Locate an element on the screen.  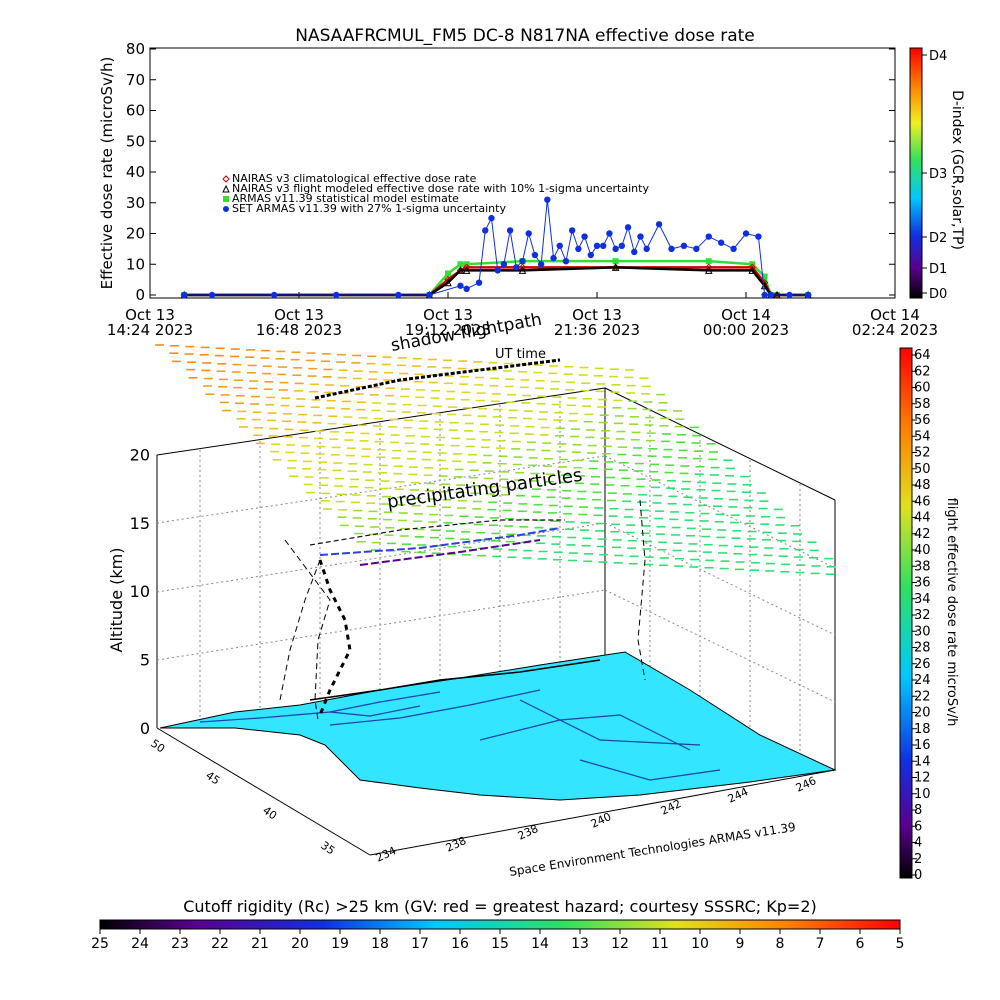
rc-tick-label: 22 is located at coordinates (220, 944).